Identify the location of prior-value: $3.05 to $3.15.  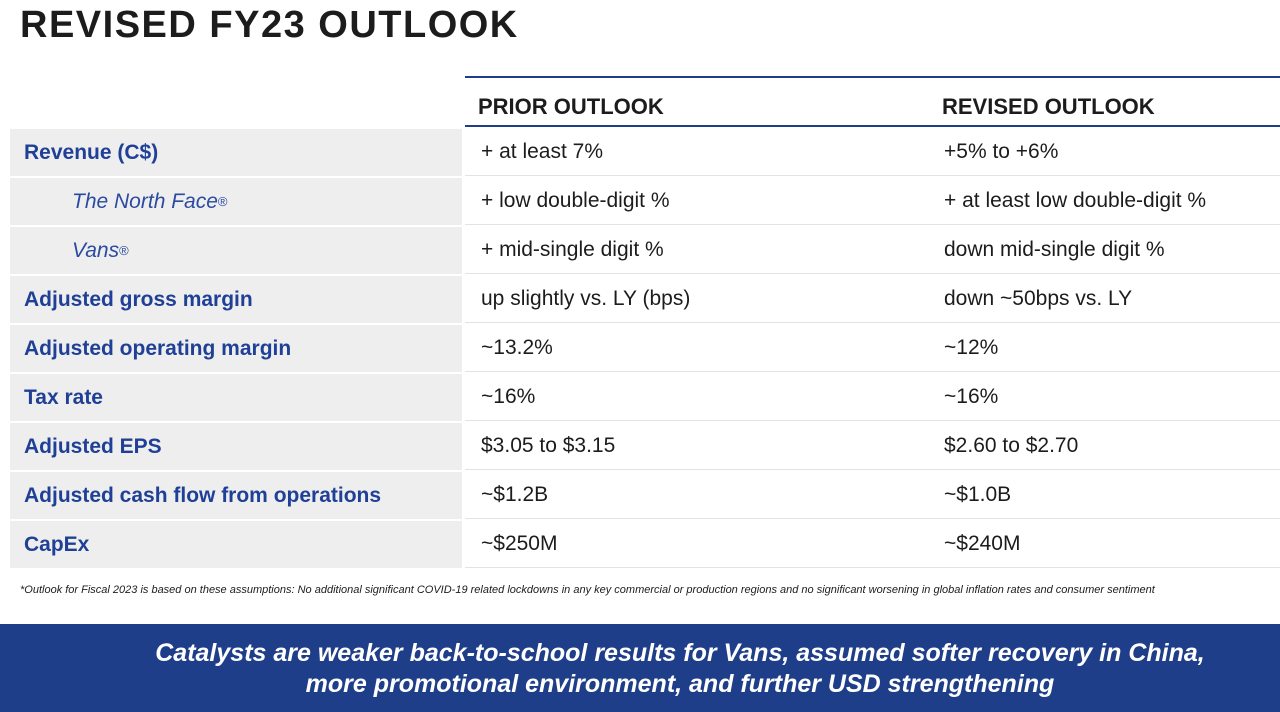
(697, 446).